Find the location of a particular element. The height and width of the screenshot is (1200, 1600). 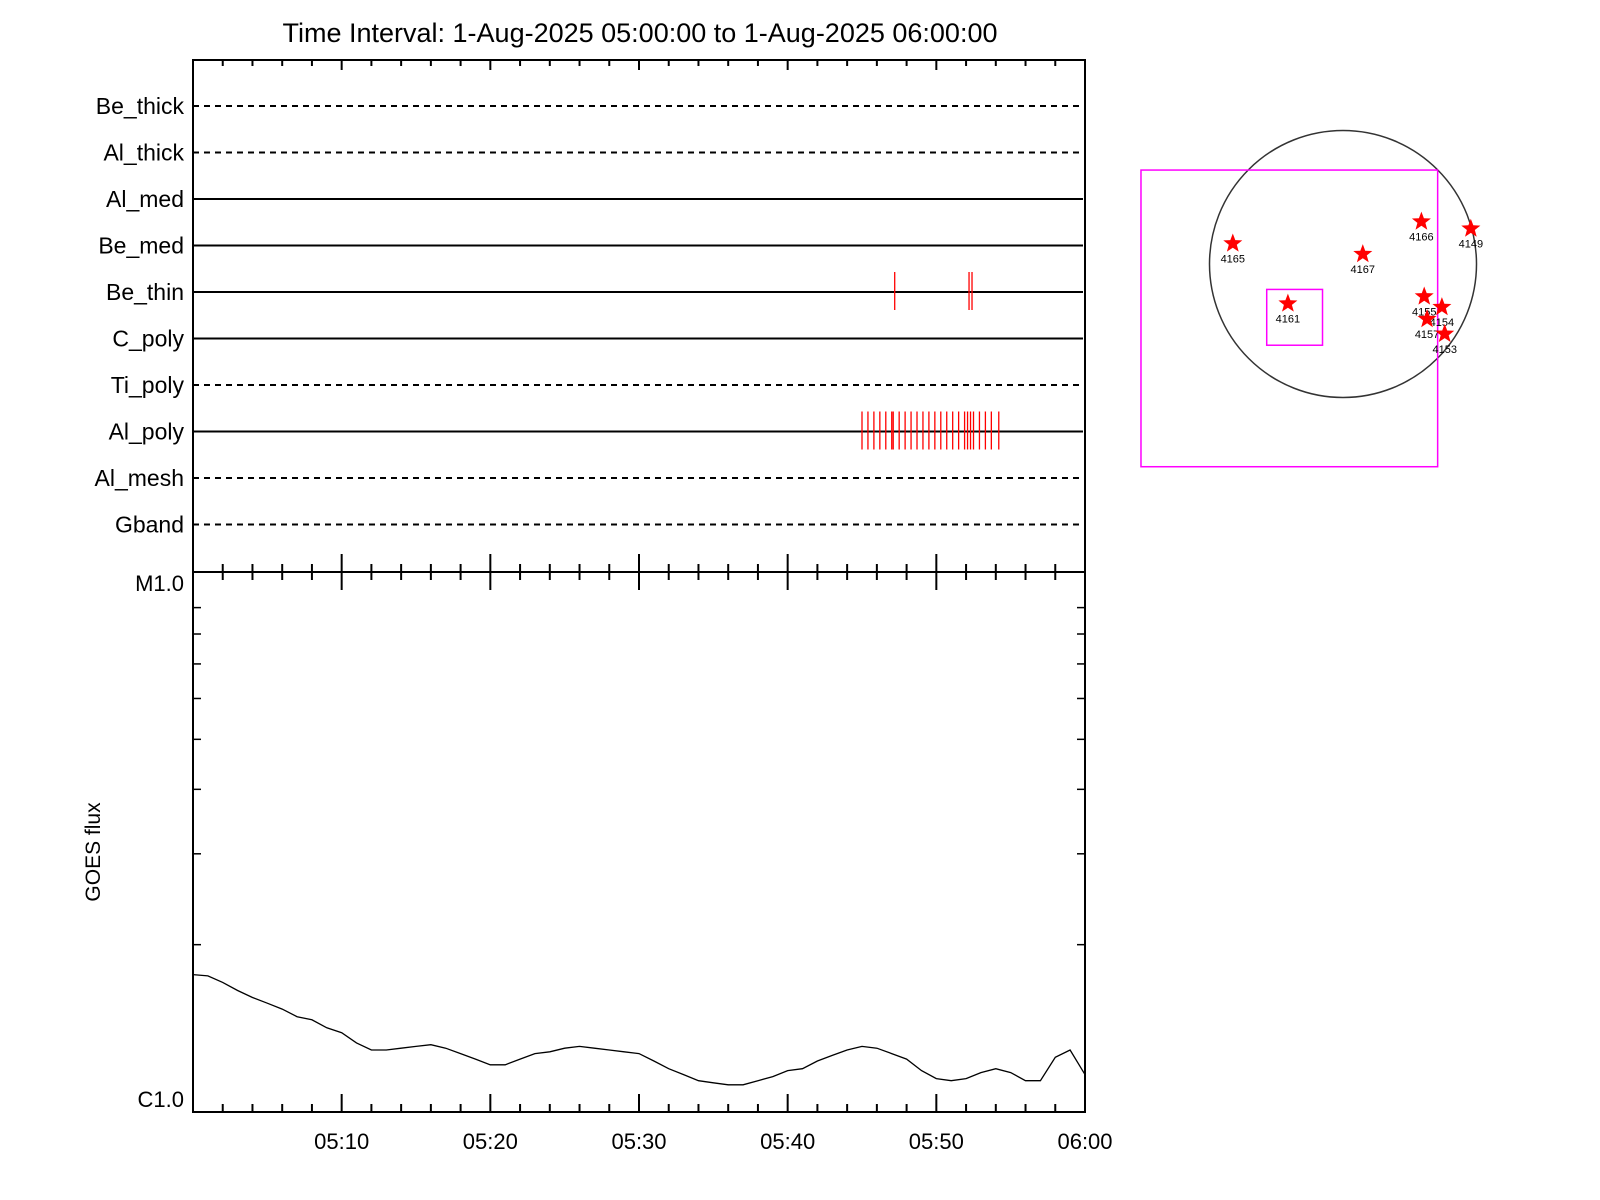

x-tick-label-05:30: 05:30 is located at coordinates (638, 1141).